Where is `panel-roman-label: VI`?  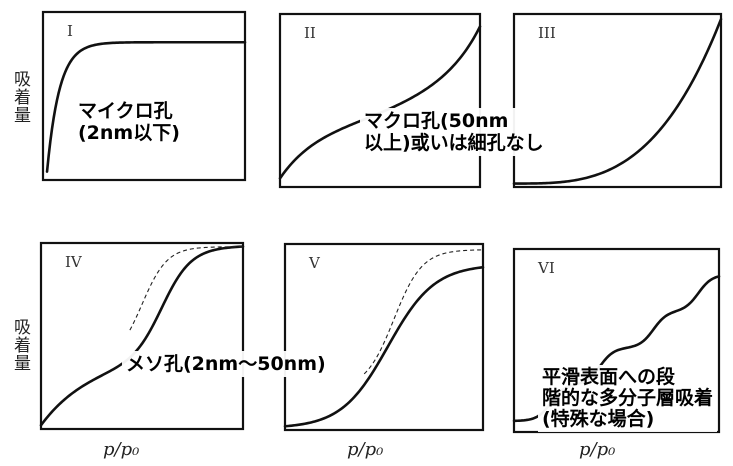
panel-roman-label: VI is located at coordinates (546, 268).